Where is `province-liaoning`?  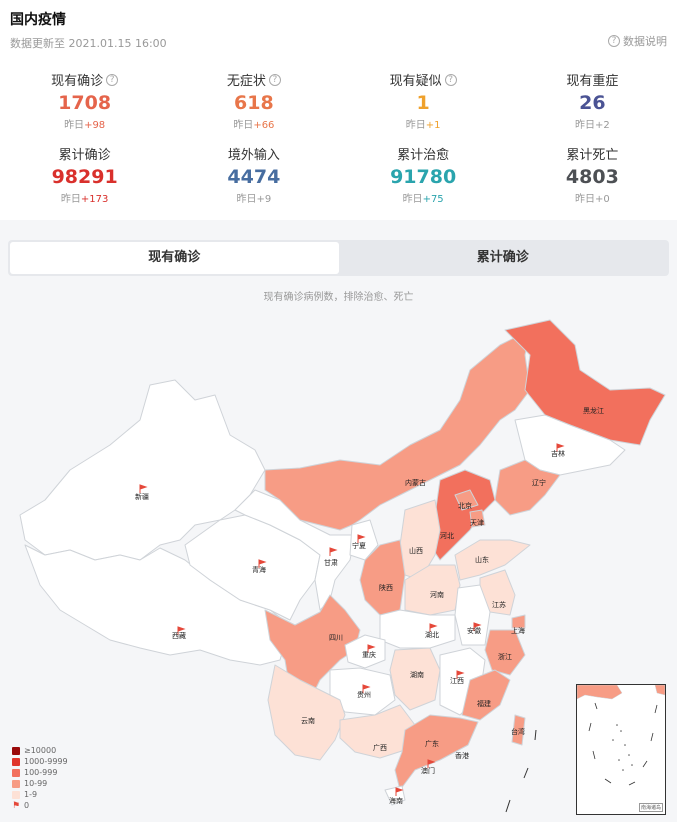
province-liaoning is located at coordinates (527, 487).